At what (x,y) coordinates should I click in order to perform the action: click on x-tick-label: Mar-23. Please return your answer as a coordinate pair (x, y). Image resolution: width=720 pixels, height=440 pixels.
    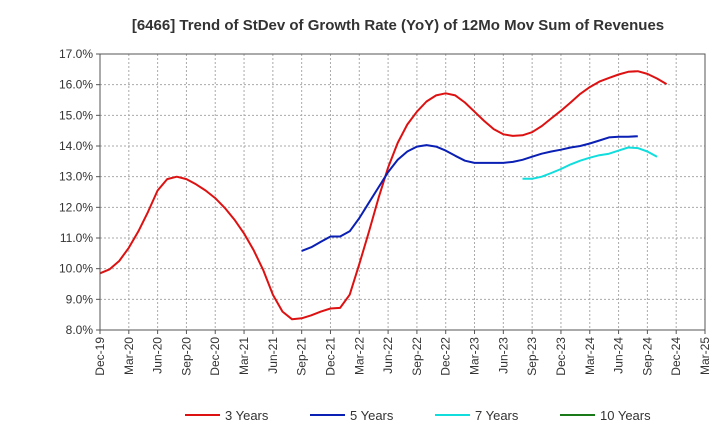
    Looking at the image, I should click on (475, 356).